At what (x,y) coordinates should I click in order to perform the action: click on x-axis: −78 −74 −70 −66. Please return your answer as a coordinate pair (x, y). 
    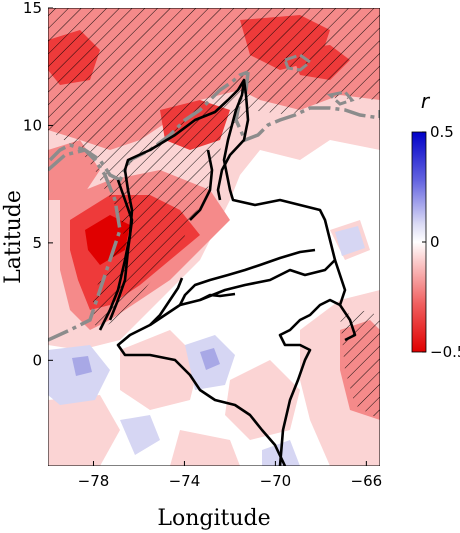
    Looking at the image, I should click on (230, 475).